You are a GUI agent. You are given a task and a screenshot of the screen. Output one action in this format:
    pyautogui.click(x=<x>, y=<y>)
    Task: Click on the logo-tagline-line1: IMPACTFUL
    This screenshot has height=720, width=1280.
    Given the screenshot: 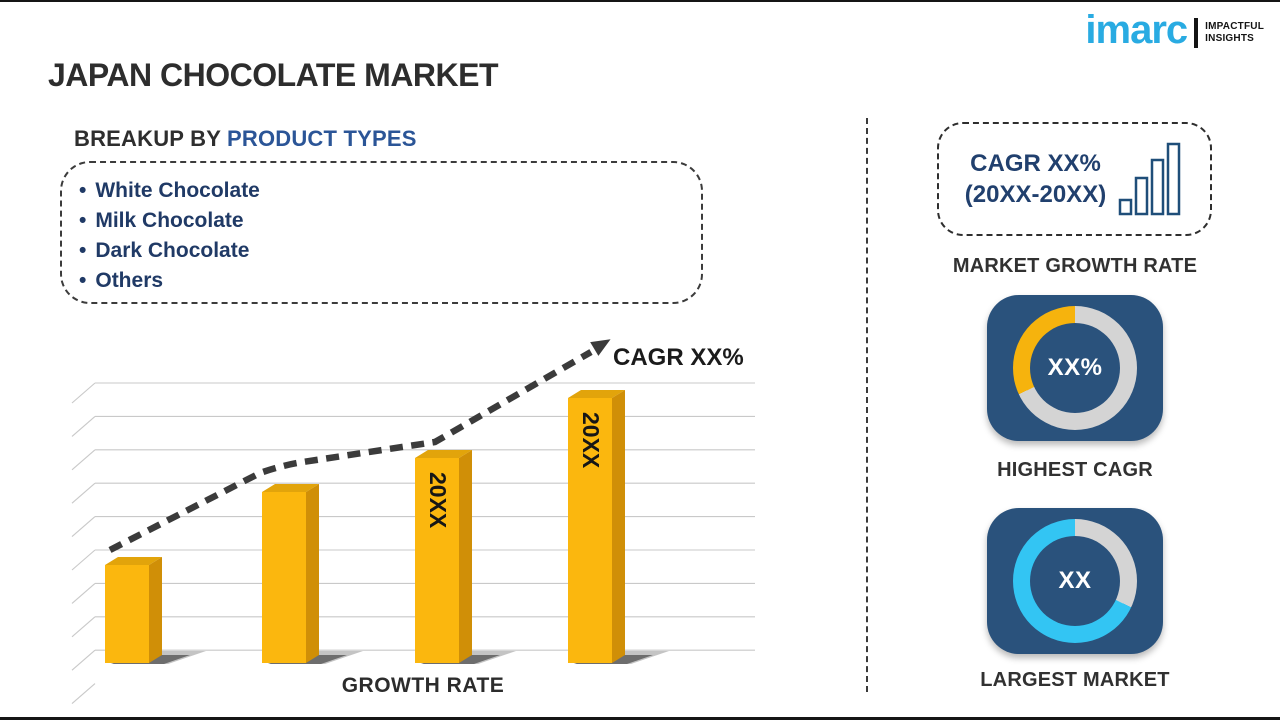 What is the action you would take?
    pyautogui.click(x=1234, y=26)
    